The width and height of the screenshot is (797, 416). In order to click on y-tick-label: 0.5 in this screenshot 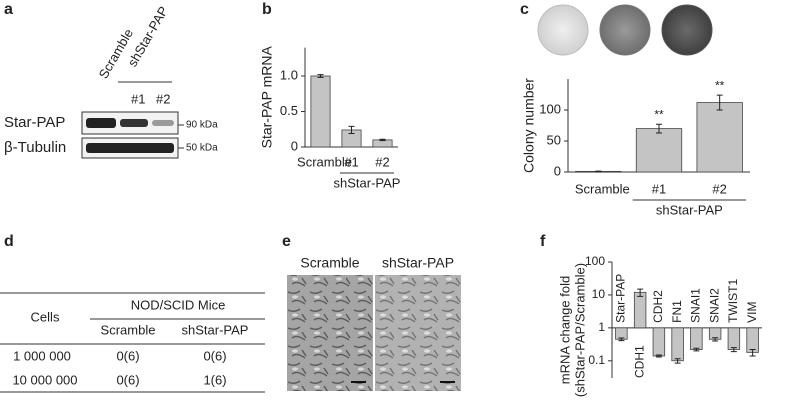, I will do `click(289, 110)`.